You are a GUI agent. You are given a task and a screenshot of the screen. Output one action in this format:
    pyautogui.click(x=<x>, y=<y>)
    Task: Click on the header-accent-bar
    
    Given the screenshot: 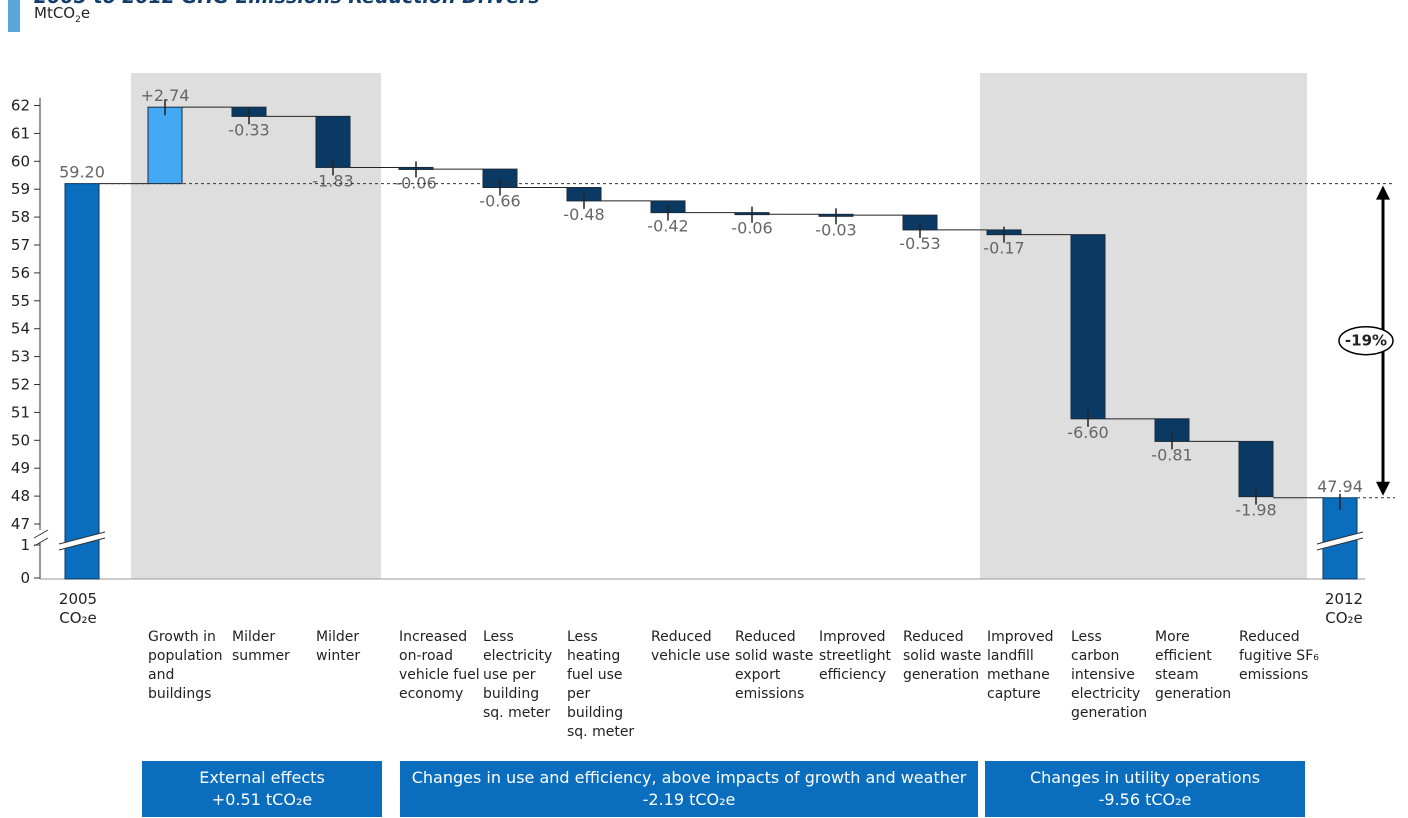 What is the action you would take?
    pyautogui.click(x=14, y=16)
    